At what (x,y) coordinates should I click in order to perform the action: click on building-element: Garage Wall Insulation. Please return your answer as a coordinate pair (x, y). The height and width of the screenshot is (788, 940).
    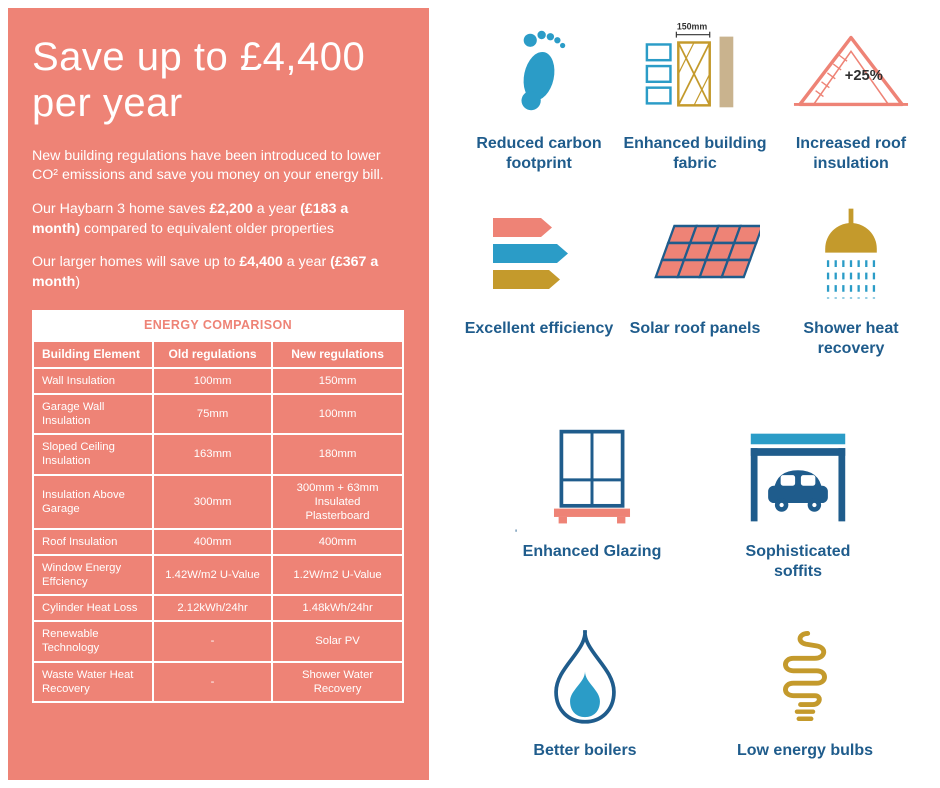
    Looking at the image, I should click on (93, 414).